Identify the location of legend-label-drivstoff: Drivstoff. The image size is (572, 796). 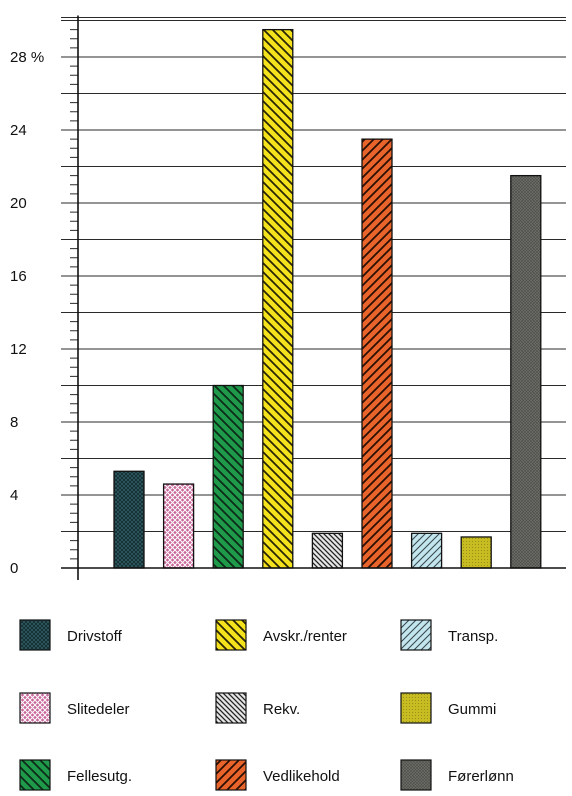
(95, 636).